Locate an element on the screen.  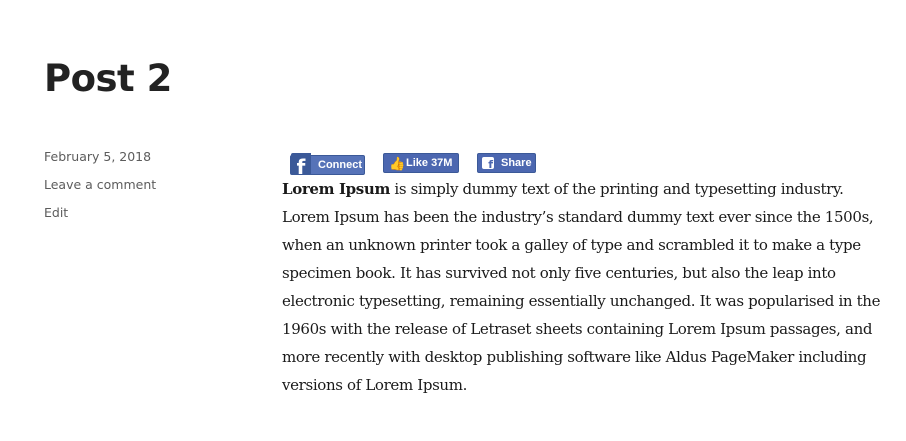
entry-meta: February 5, 2018 Leave a comment Edit is located at coordinates (100, 190).